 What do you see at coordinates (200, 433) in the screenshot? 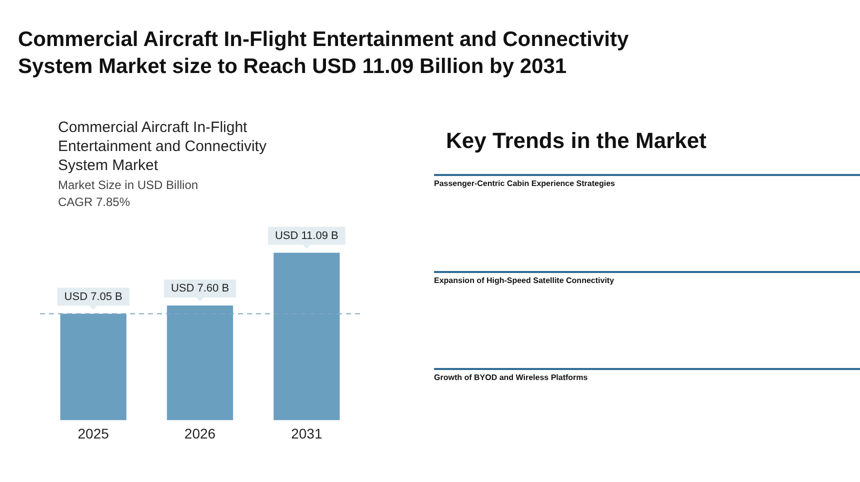
I see `x-tick-label: 2026` at bounding box center [200, 433].